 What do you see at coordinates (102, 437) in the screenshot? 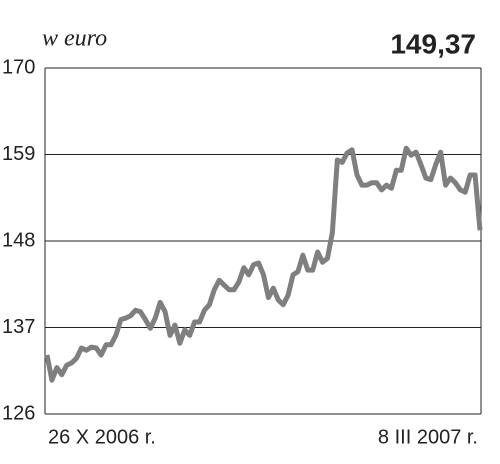
I see `x-tick-label: 26 X 2006 r.` at bounding box center [102, 437].